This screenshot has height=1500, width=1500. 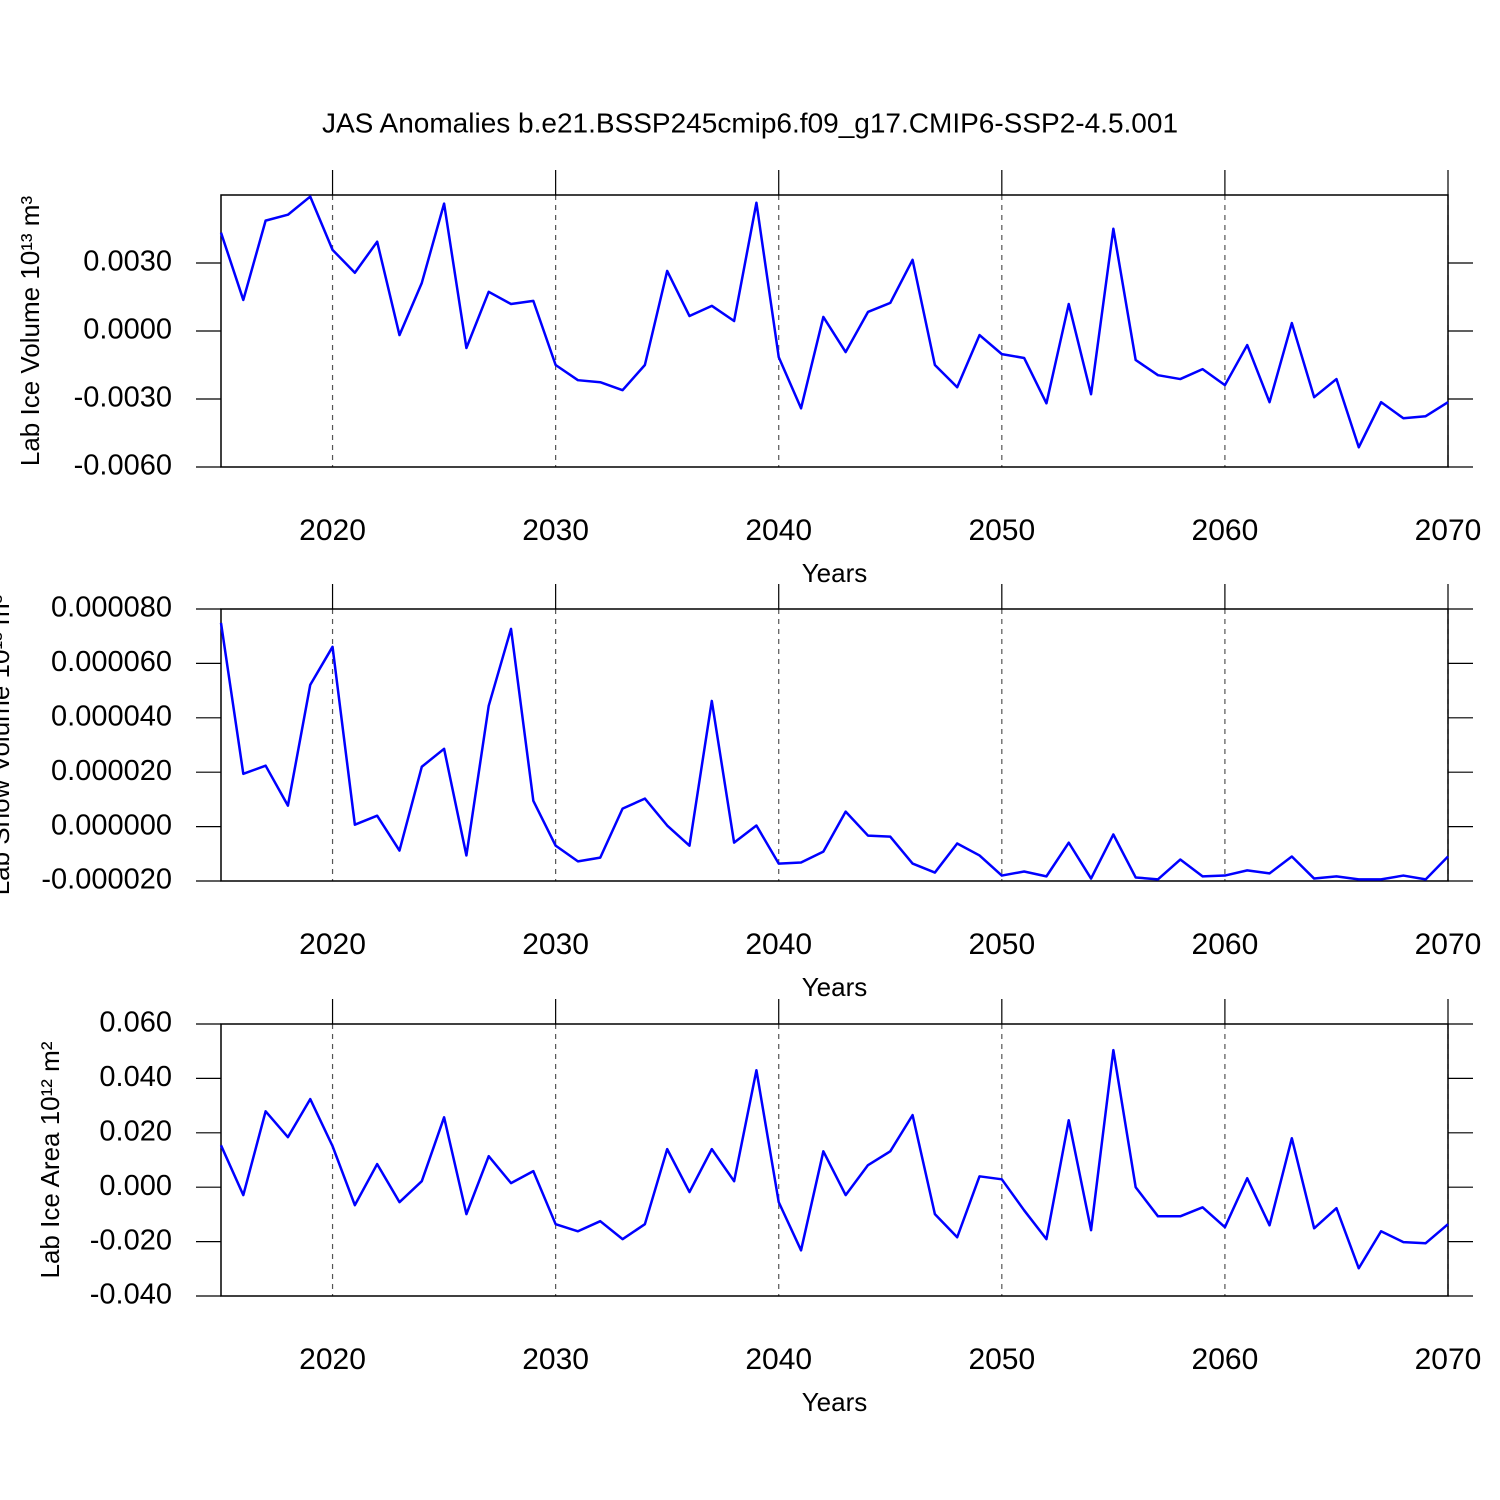 What do you see at coordinates (127, 262) in the screenshot?
I see `y-tick-label: 0.0030` at bounding box center [127, 262].